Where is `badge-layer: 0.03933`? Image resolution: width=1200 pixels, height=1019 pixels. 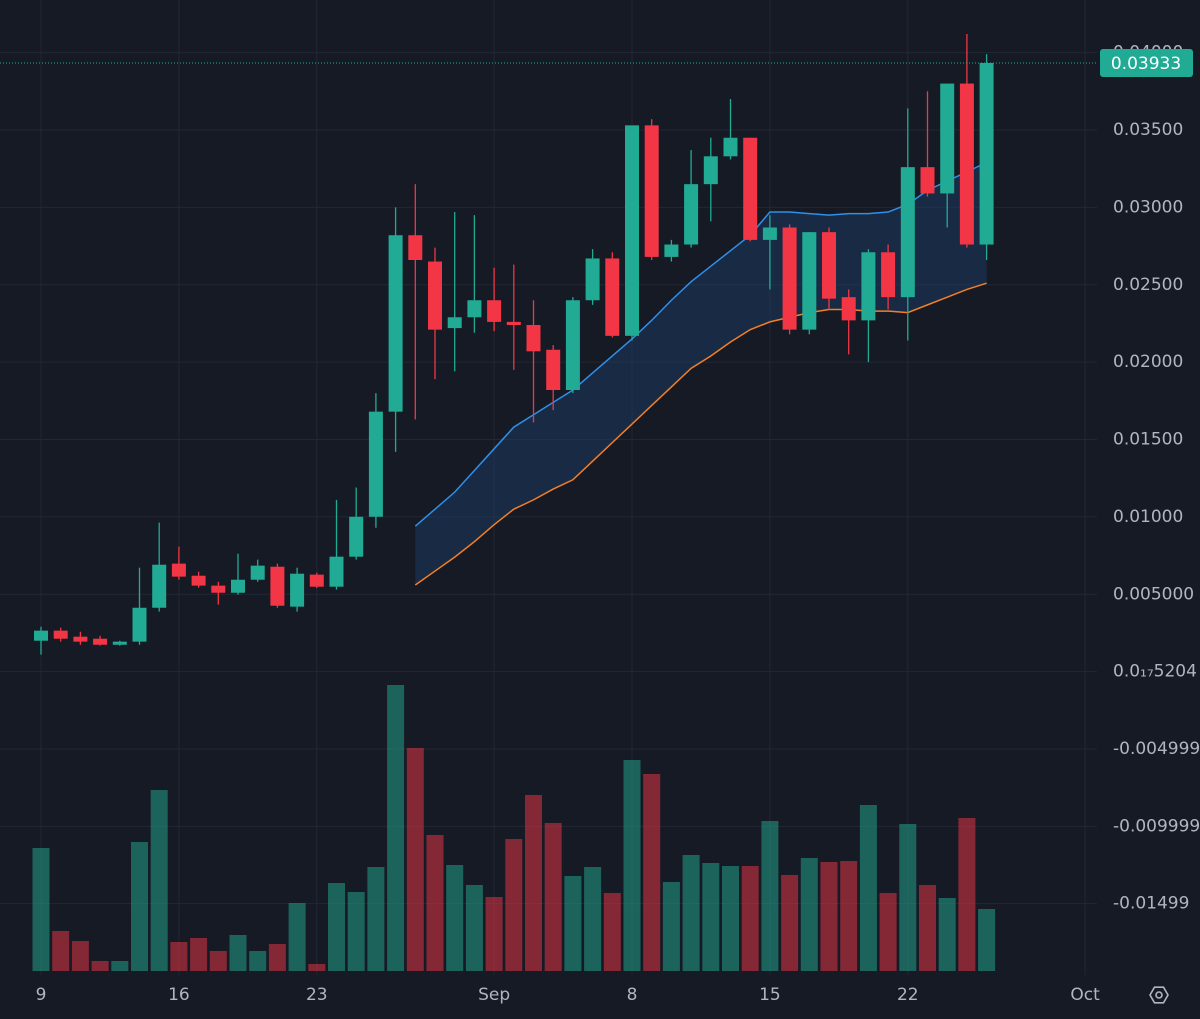 badge-layer: 0.03933 is located at coordinates (596, 62).